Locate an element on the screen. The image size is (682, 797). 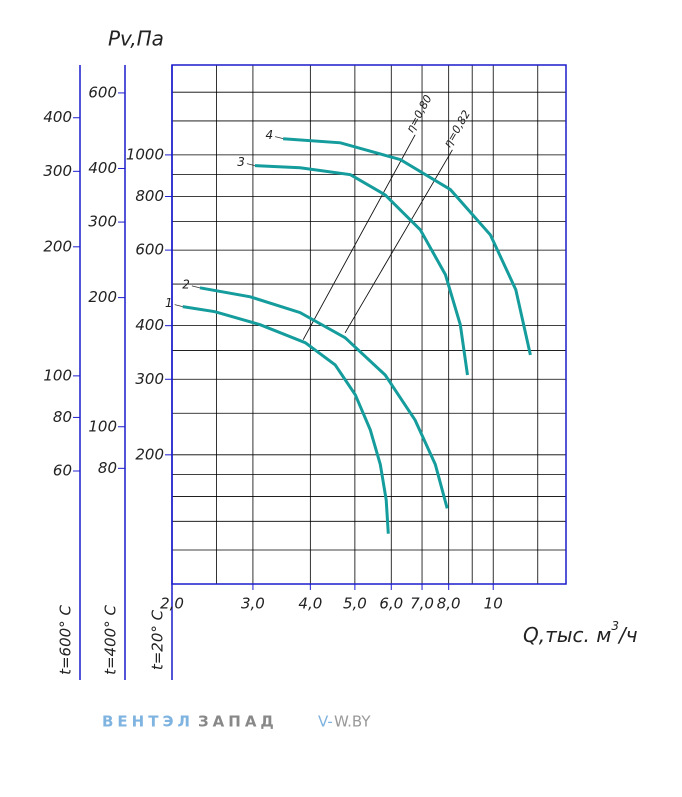
brand-a: ВЕНТЭЛ is located at coordinates (148, 722).